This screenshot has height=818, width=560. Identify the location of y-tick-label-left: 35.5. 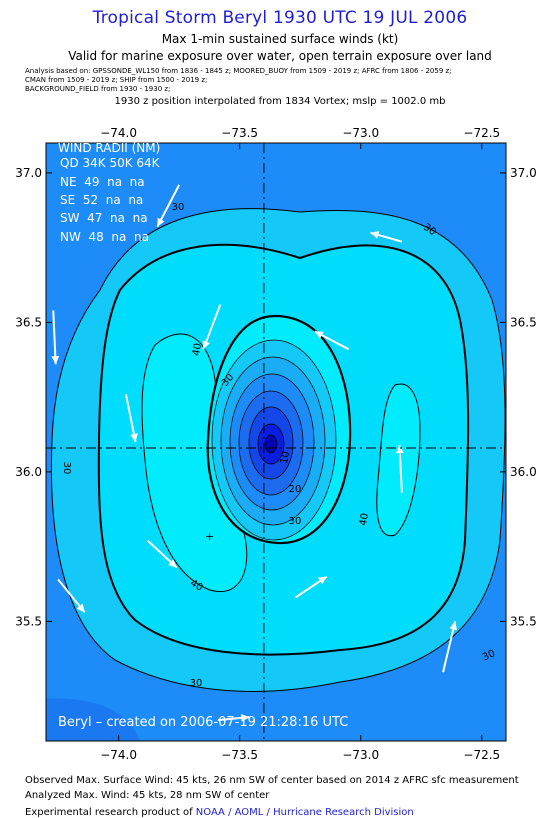
(28, 621).